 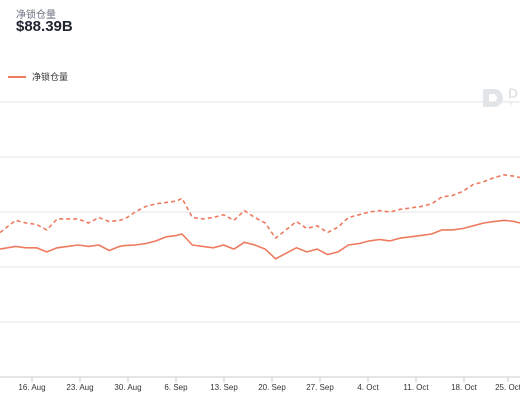 What do you see at coordinates (127, 387) in the screenshot?
I see `x-tick-label: 30. Aug` at bounding box center [127, 387].